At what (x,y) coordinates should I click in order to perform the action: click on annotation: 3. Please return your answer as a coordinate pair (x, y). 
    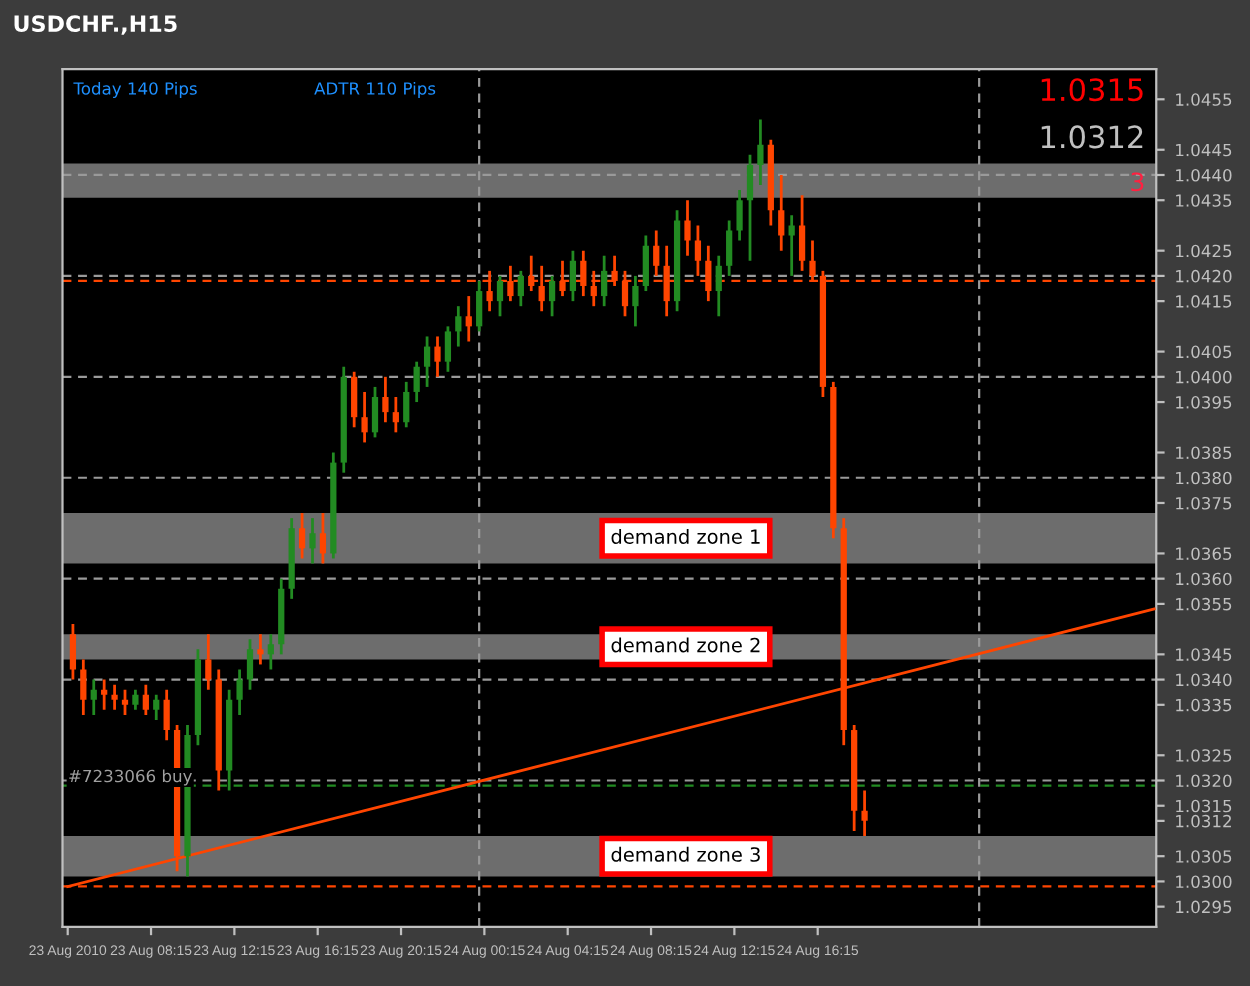
    Looking at the image, I should click on (1137, 182).